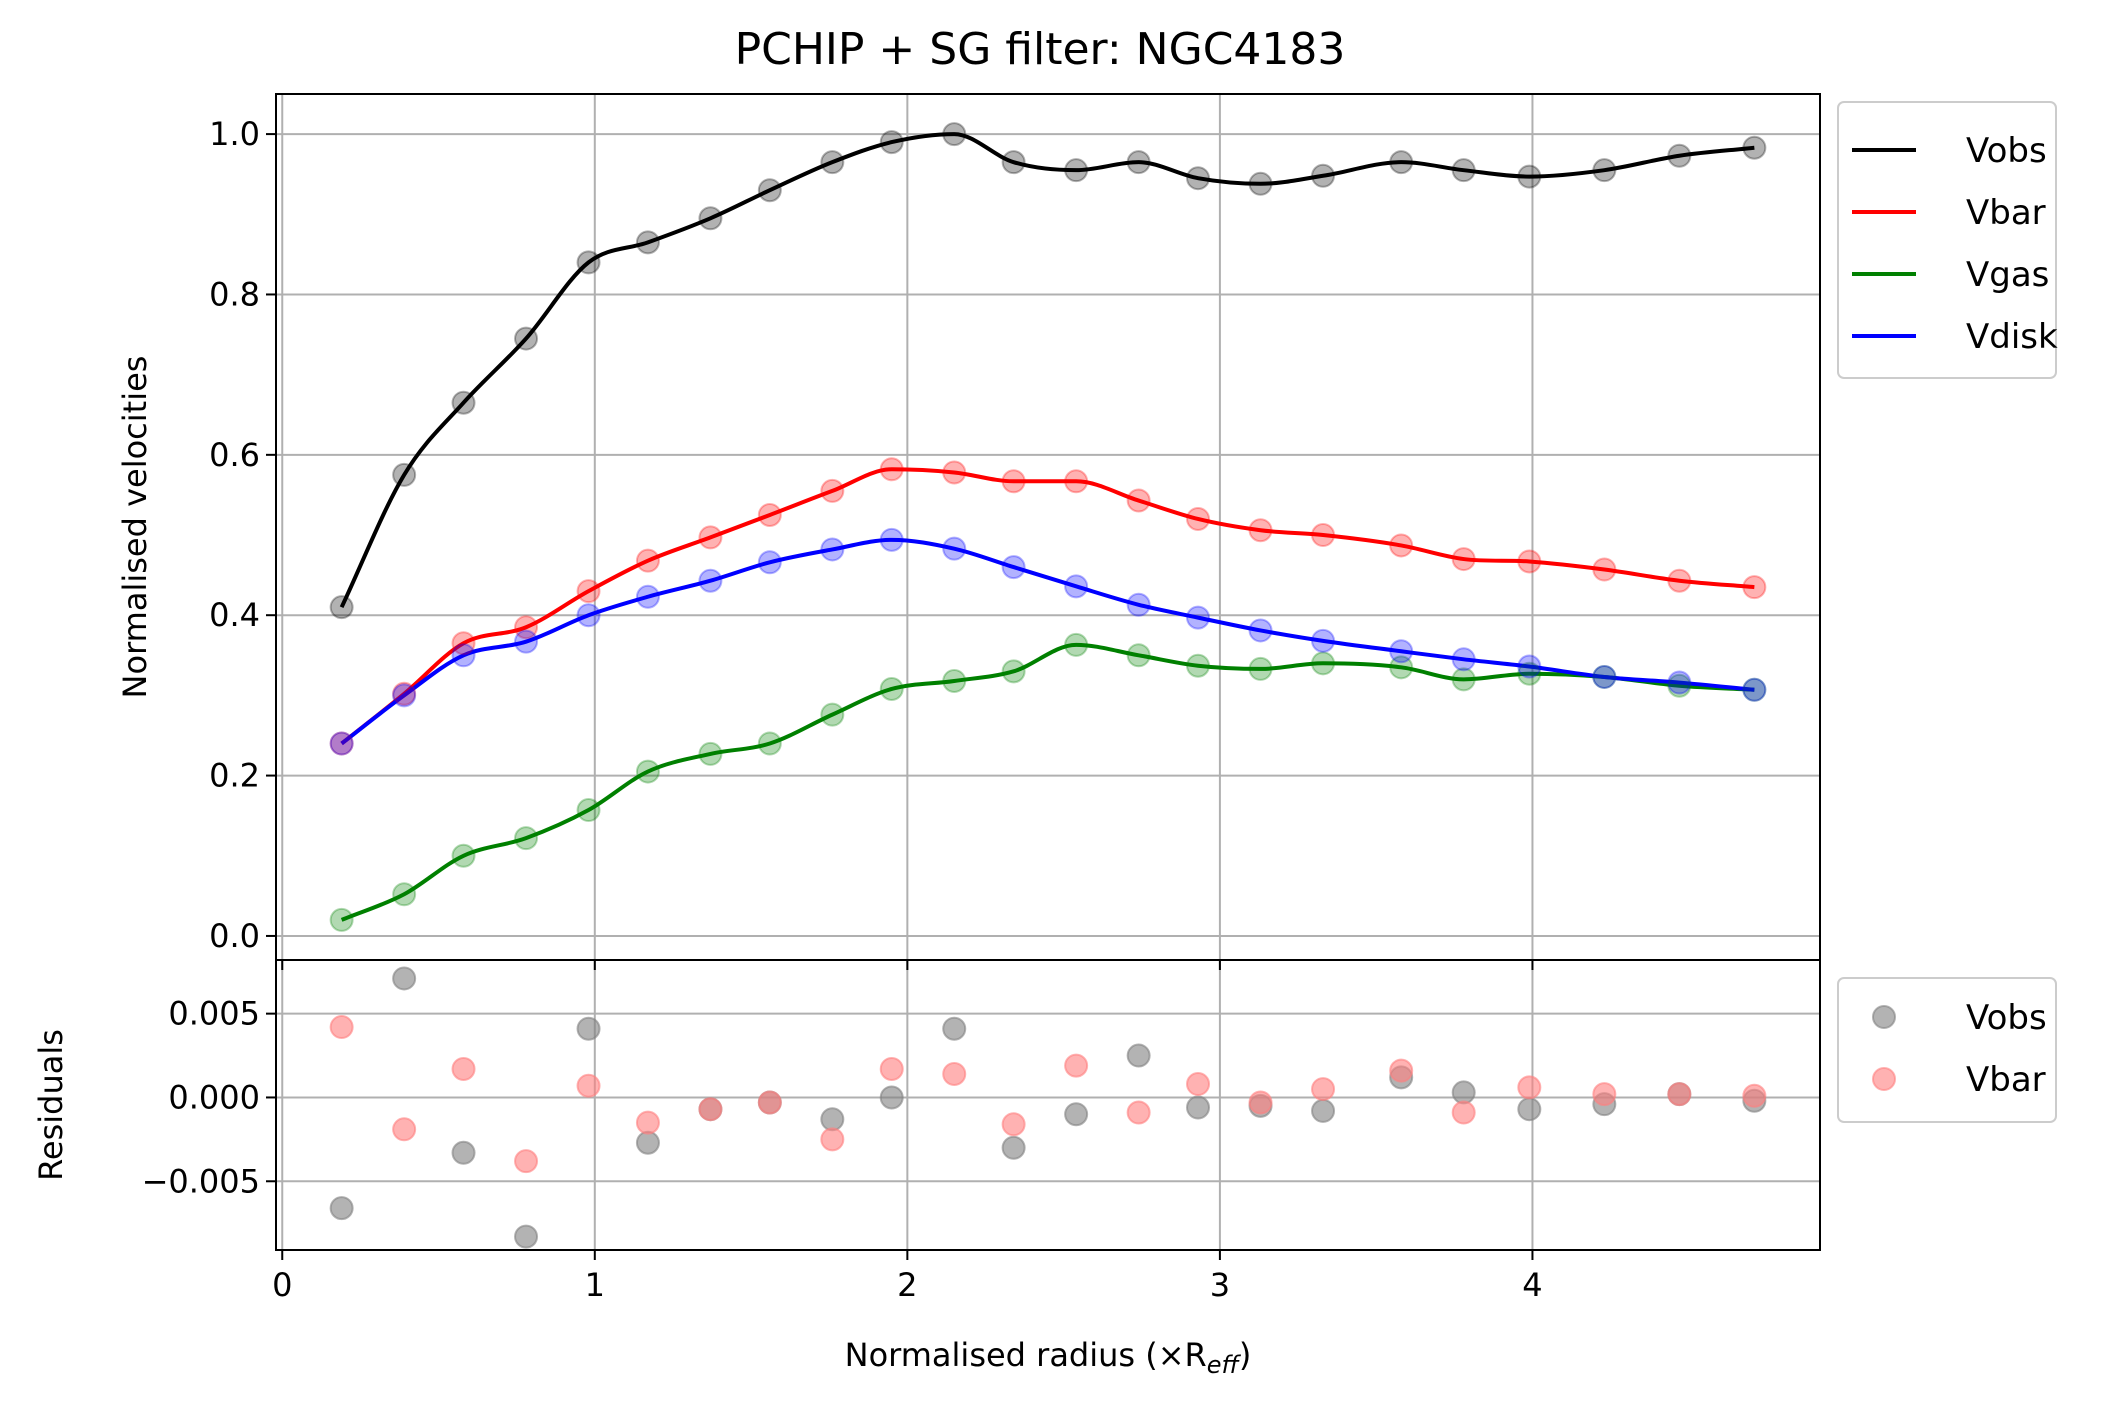  What do you see at coordinates (234, 936) in the screenshot?
I see `top-y-tick-label: 0.0` at bounding box center [234, 936].